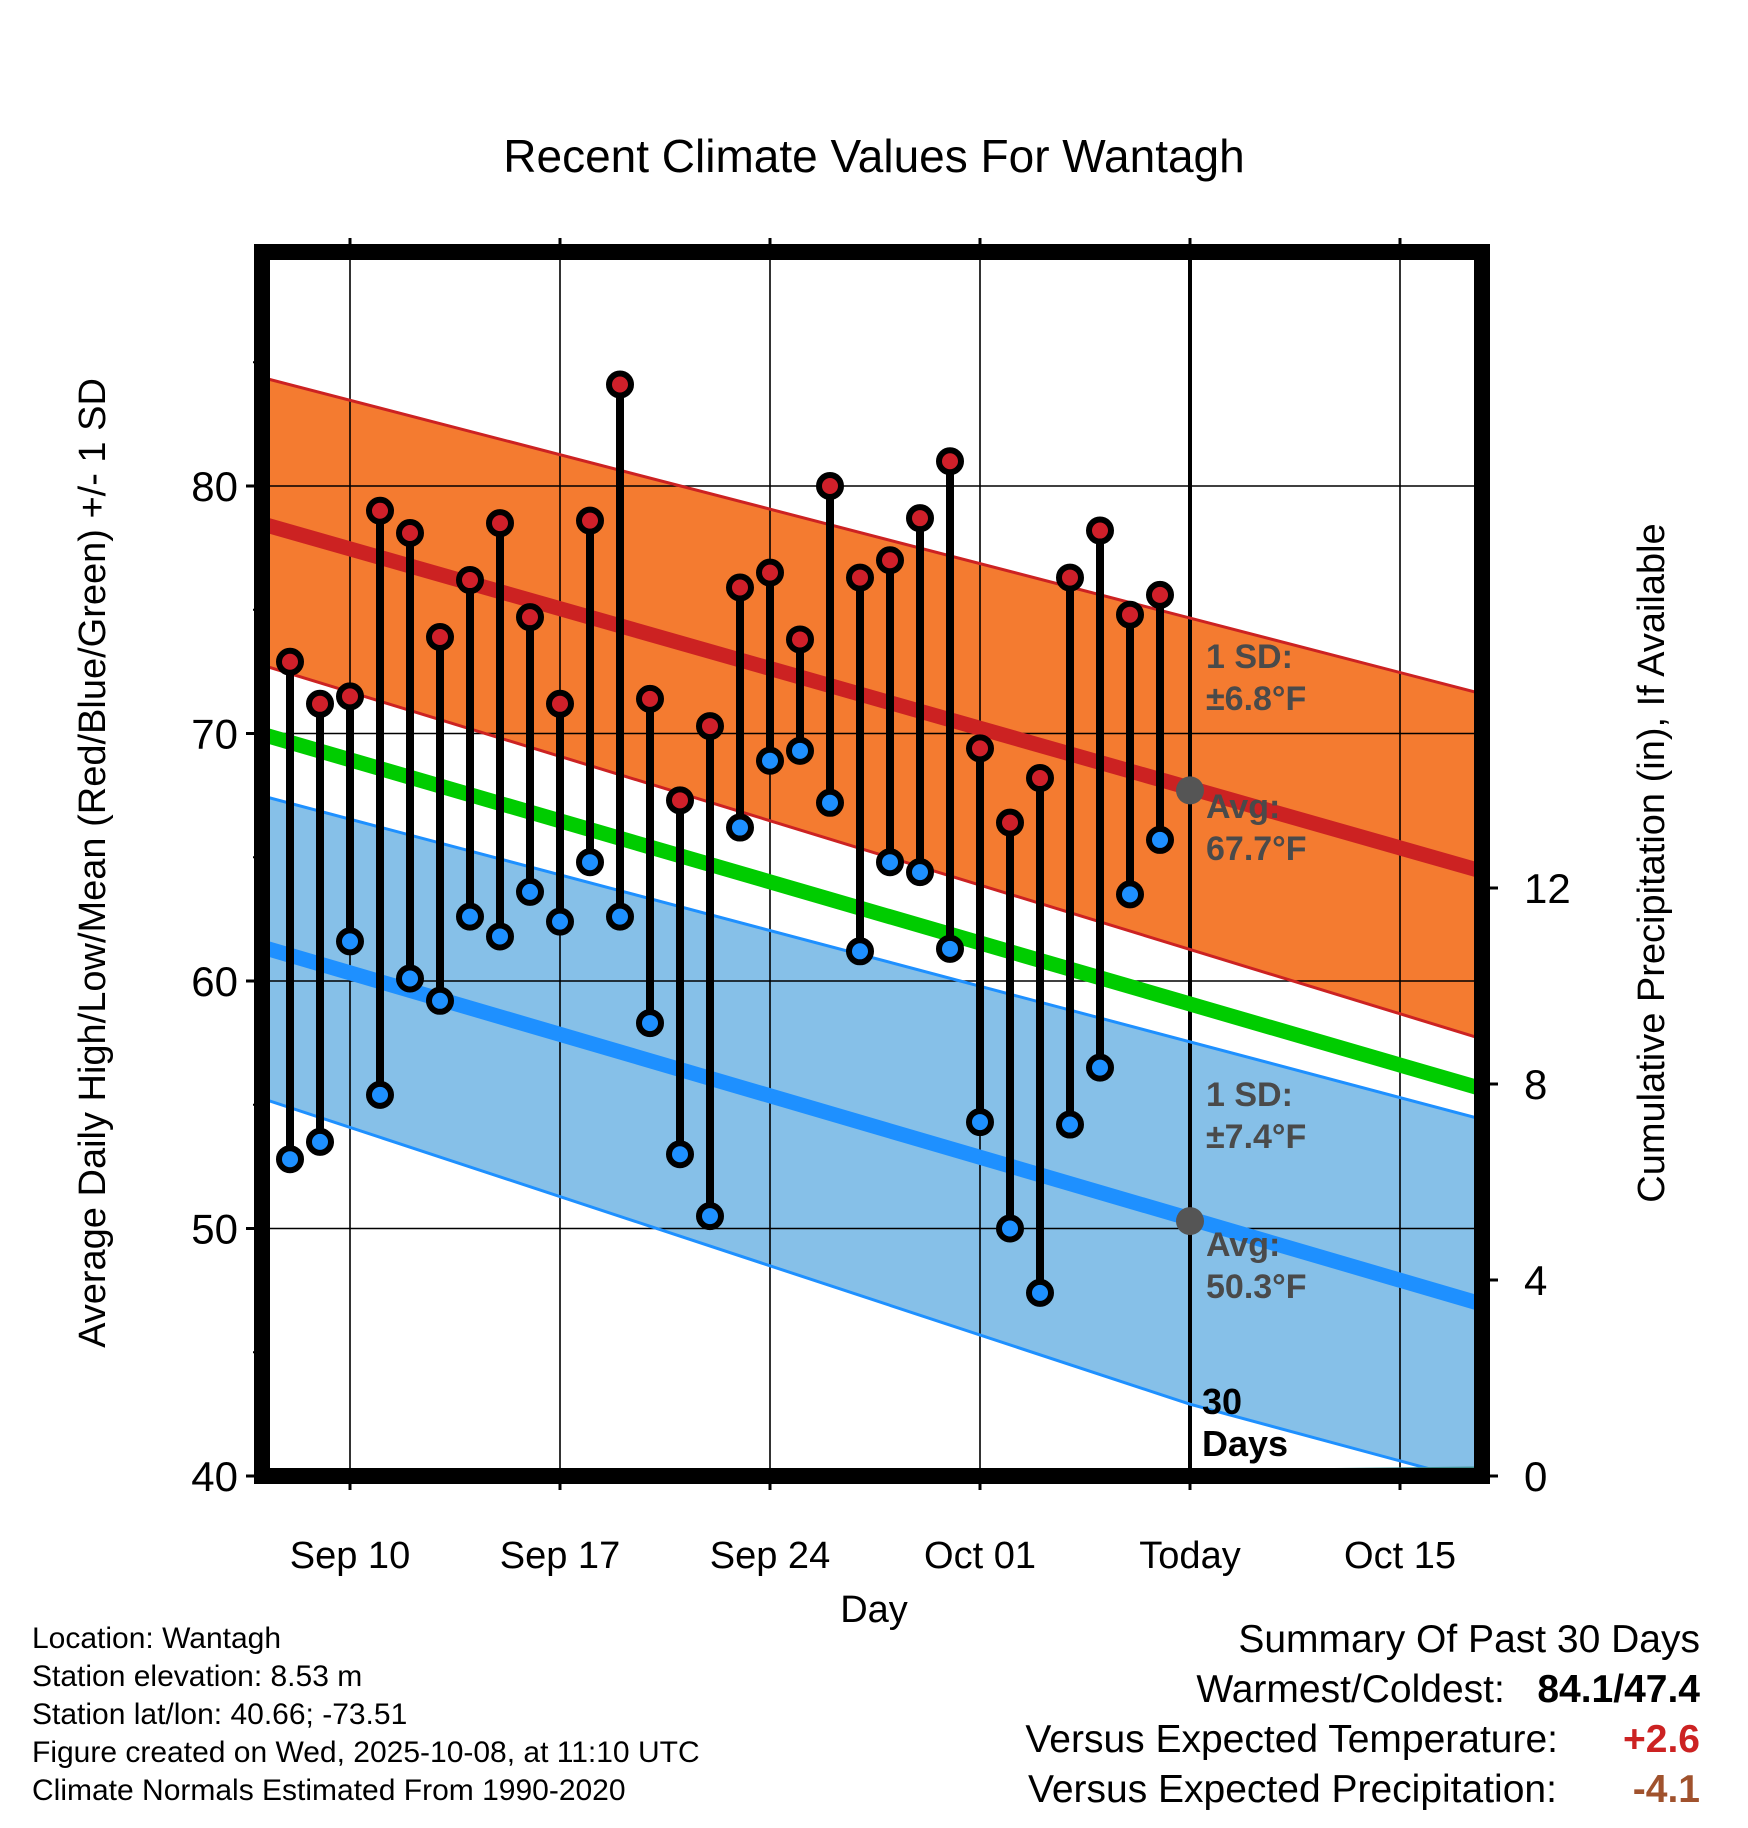 Image resolution: width=1748 pixels, height=1828 pixels. Describe the element at coordinates (873, 156) in the screenshot. I see `chart-title: Recent Climate Values For Wantagh` at that location.